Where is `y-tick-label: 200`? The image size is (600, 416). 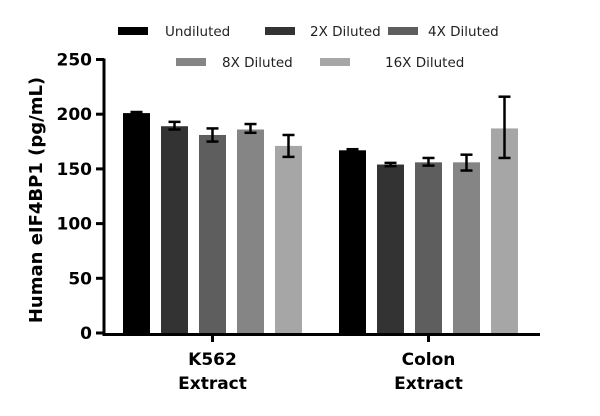
y-tick-label: 200 is located at coordinates (75, 115).